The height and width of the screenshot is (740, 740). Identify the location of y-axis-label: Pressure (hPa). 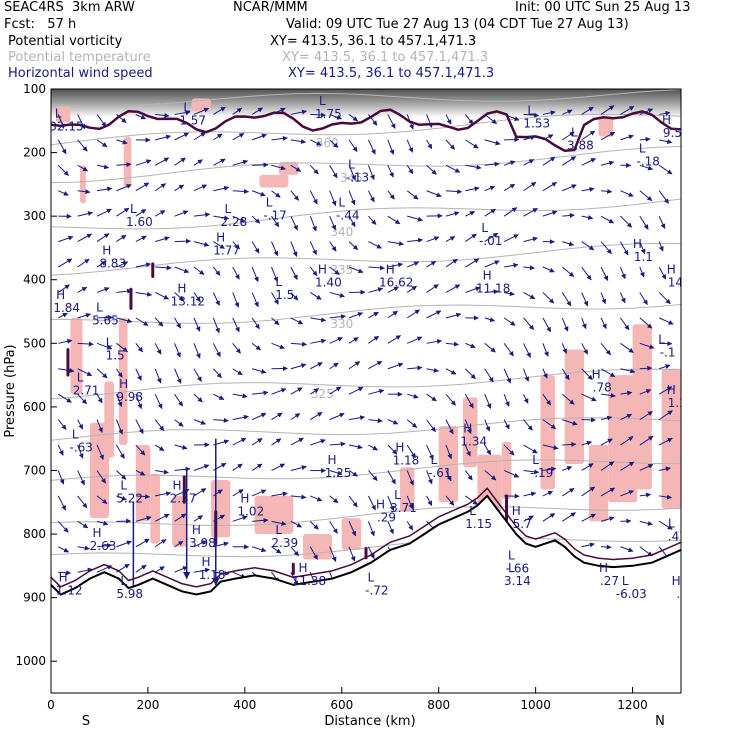
(10, 390).